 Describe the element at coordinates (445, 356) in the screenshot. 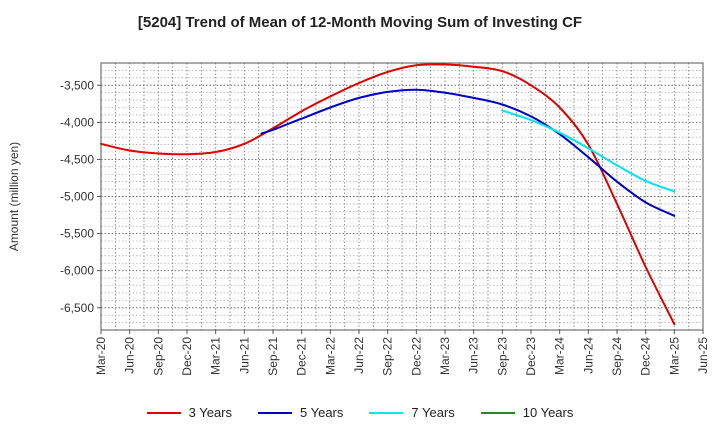

I see `x-tick-label: Mar-23` at that location.